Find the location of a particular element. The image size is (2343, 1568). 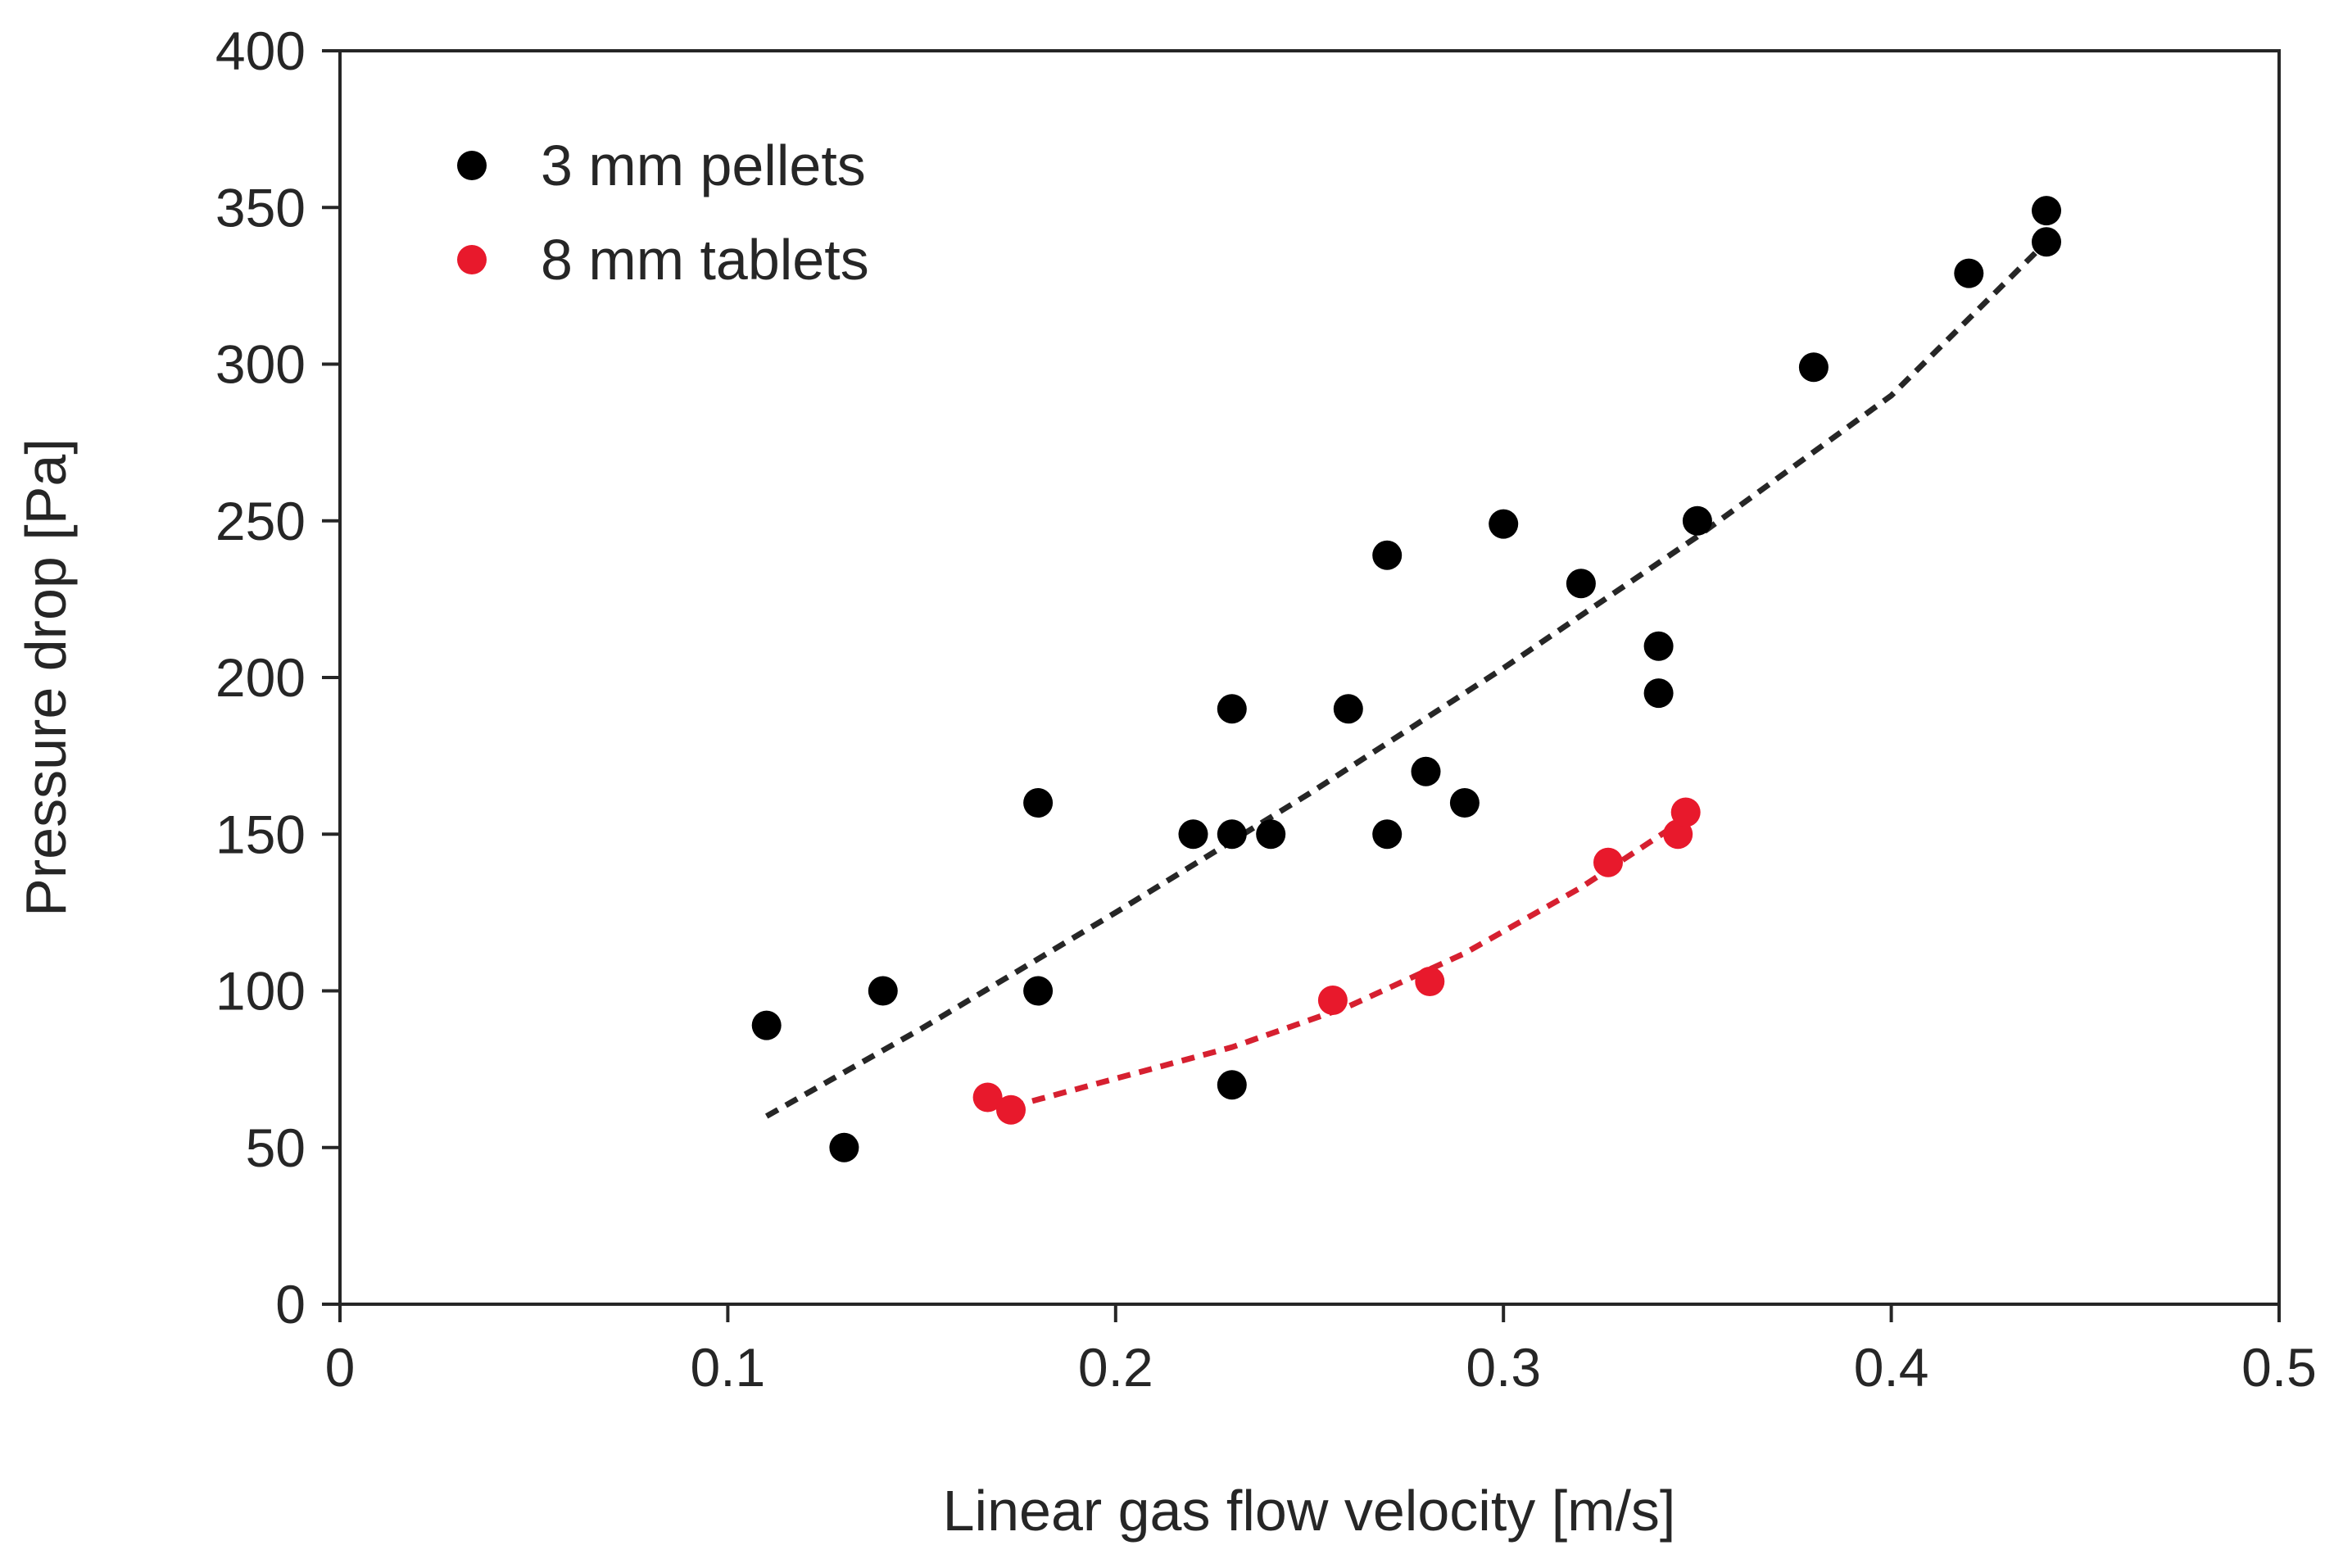

y-tick-label: 350 is located at coordinates (260, 208).